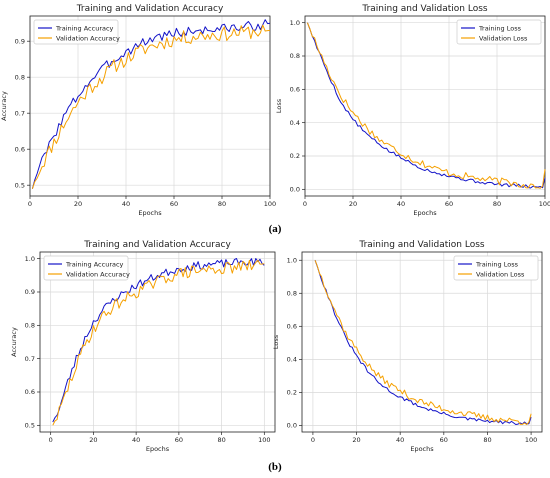 Image resolution: width=550 pixels, height=478 pixels. I want to click on series-line-training-accuracy, so click(158, 340).